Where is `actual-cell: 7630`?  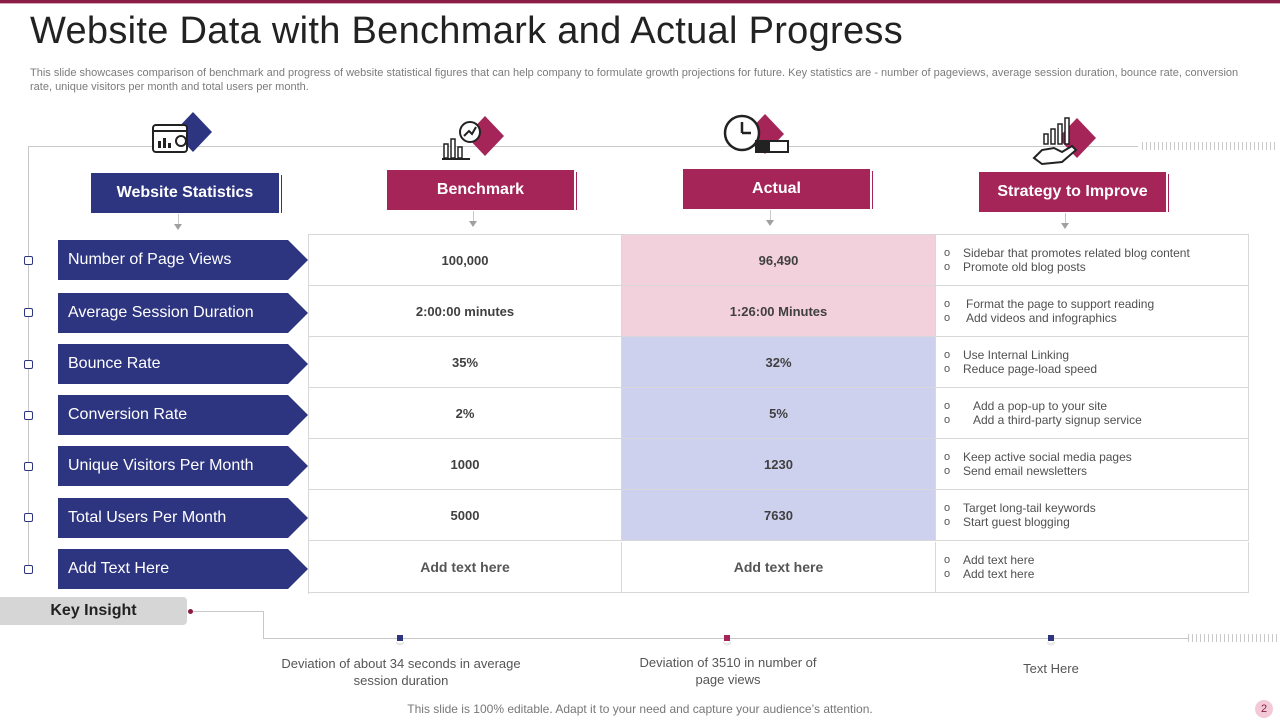
actual-cell: 7630 is located at coordinates (779, 515).